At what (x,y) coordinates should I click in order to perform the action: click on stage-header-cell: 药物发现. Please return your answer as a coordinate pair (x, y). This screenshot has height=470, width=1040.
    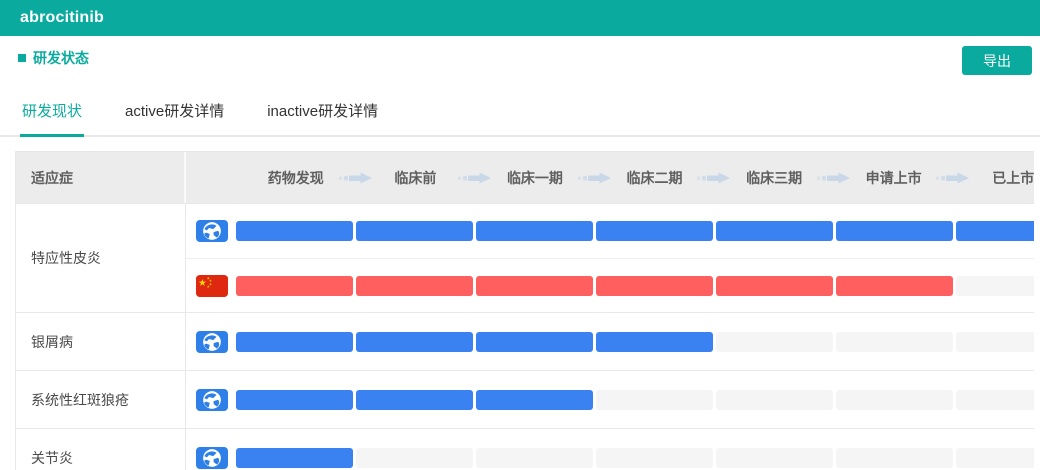
    Looking at the image, I should click on (304, 177).